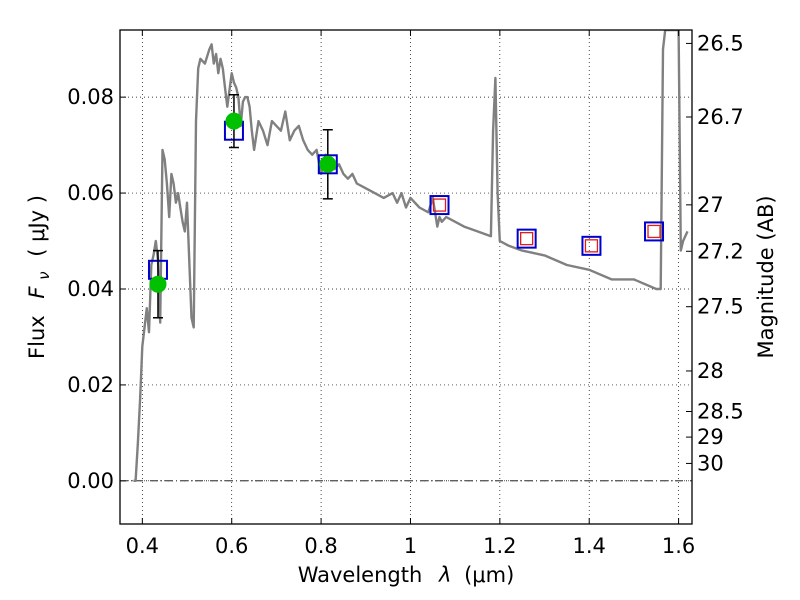 This screenshot has width=800, height=600. Describe the element at coordinates (720, 251) in the screenshot. I see `magnitude-tick-label: 27.2` at that location.